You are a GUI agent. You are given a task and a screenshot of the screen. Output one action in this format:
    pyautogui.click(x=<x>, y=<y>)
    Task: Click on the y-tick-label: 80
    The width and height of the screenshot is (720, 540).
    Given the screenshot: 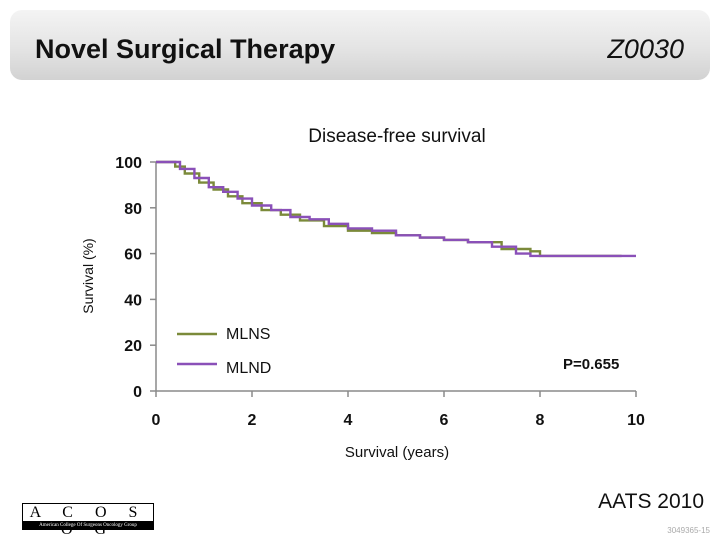 What is the action you would take?
    pyautogui.click(x=133, y=209)
    